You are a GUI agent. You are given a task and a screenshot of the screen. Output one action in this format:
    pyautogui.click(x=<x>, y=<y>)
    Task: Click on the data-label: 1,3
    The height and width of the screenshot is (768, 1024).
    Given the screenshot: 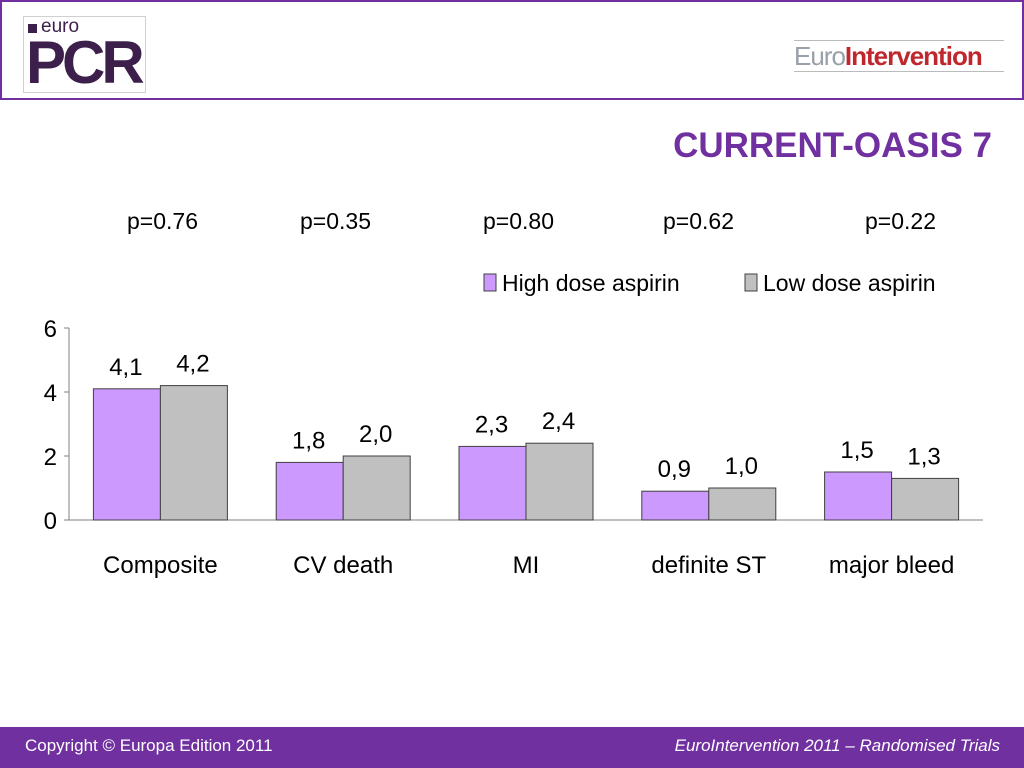 What is the action you would take?
    pyautogui.click(x=923, y=456)
    